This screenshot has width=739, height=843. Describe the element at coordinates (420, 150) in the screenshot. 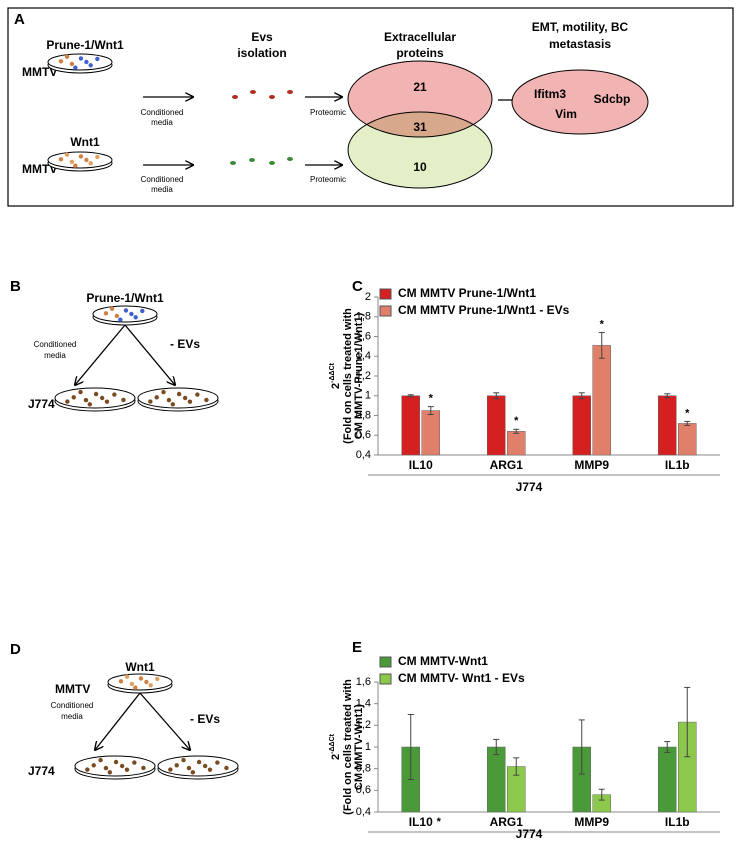

I see `venn-set` at that location.